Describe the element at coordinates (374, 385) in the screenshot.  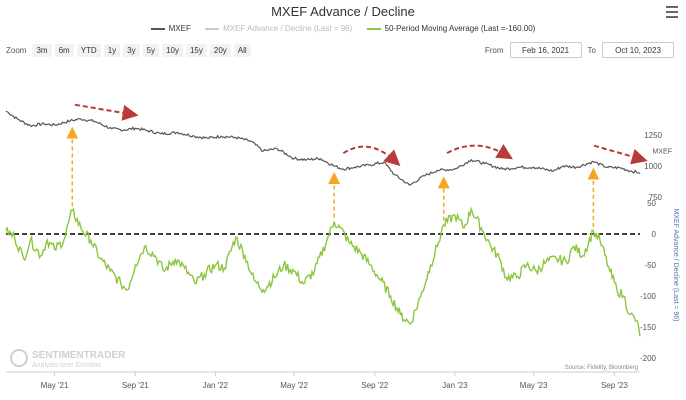
I see `x-tick-label: Sep '22` at that location.